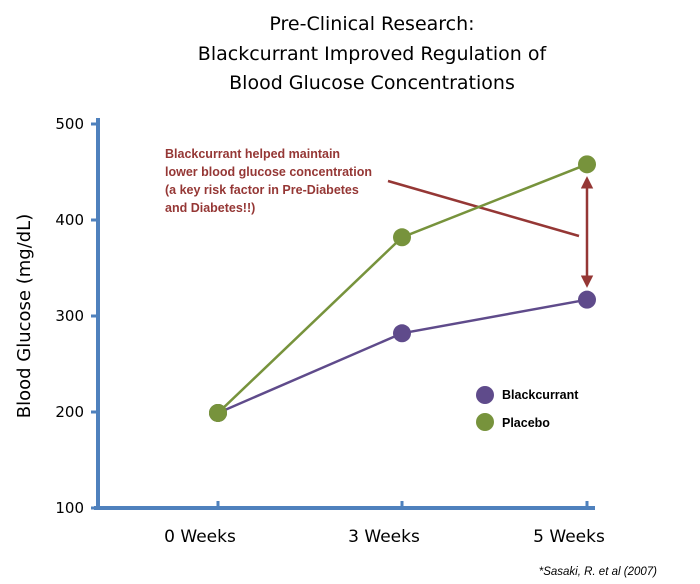 The width and height of the screenshot is (700, 584). What do you see at coordinates (262, 190) in the screenshot?
I see `annotation-line-3: (a key risk factor in Pre-Diabetes` at bounding box center [262, 190].